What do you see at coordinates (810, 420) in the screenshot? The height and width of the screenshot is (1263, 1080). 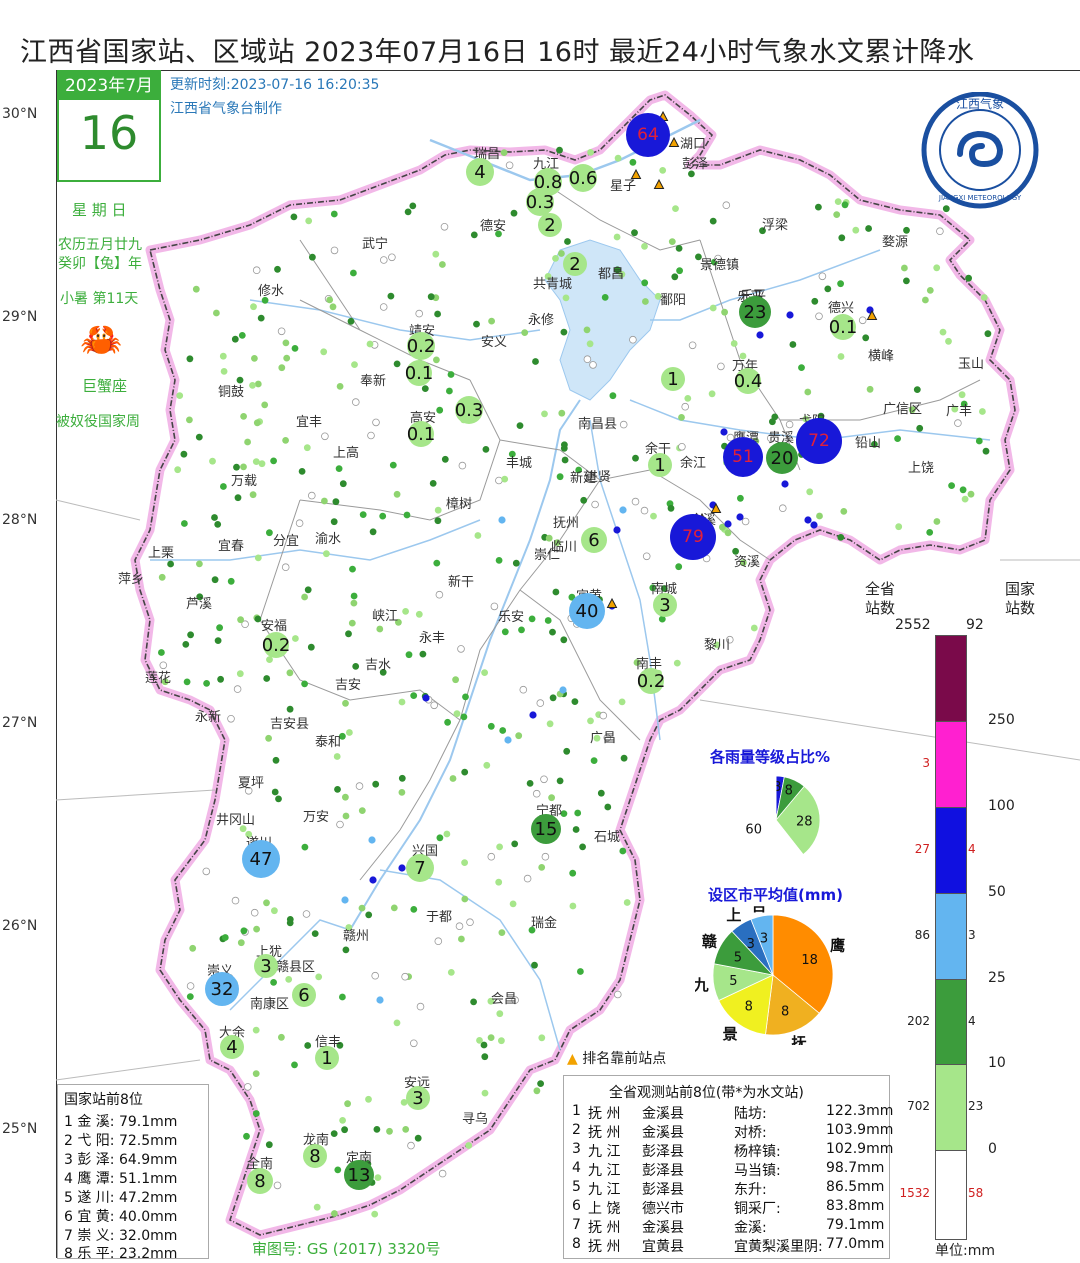 I see `river-xin` at bounding box center [810, 420].